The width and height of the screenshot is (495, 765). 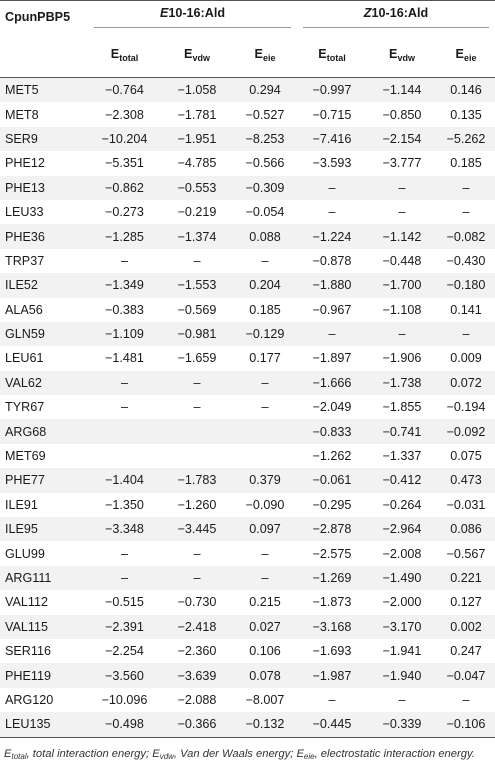 What do you see at coordinates (332, 309) in the screenshot?
I see `energy-value: −0.967` at bounding box center [332, 309].